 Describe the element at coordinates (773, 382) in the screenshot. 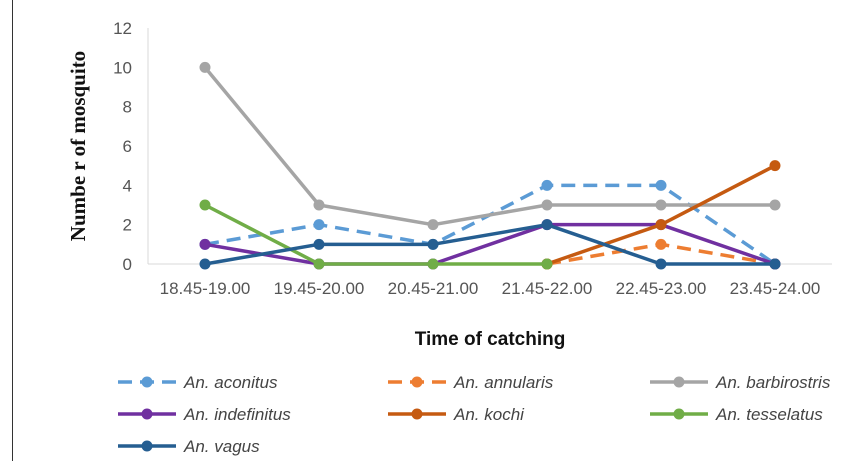

I see `legend-label: An. barbirostris` at that location.